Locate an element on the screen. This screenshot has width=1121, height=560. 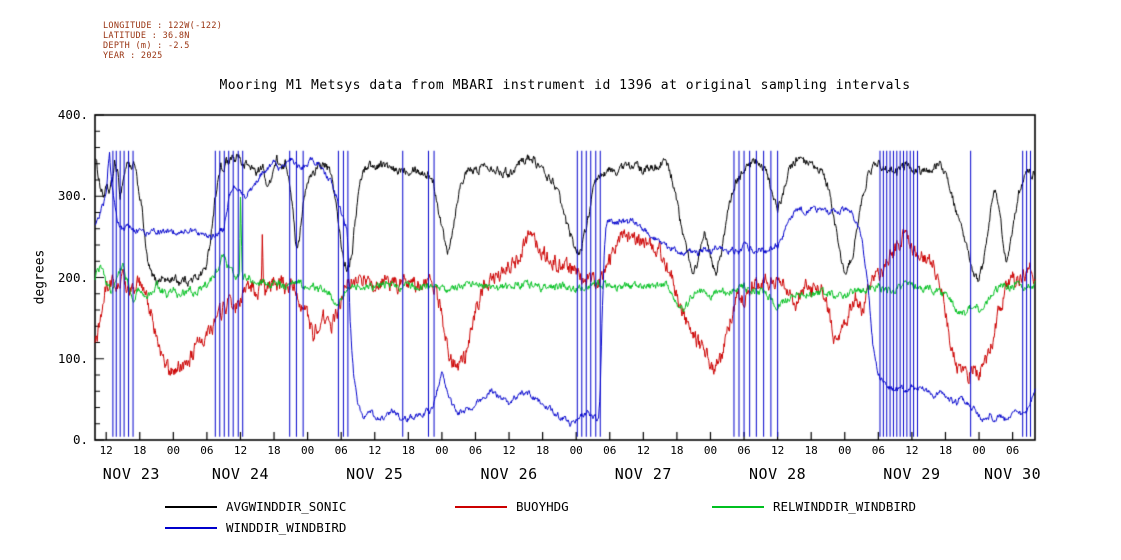
legend-label-avgwinddir-sonic: AVGWINDDIR_SONIC is located at coordinates (286, 506).